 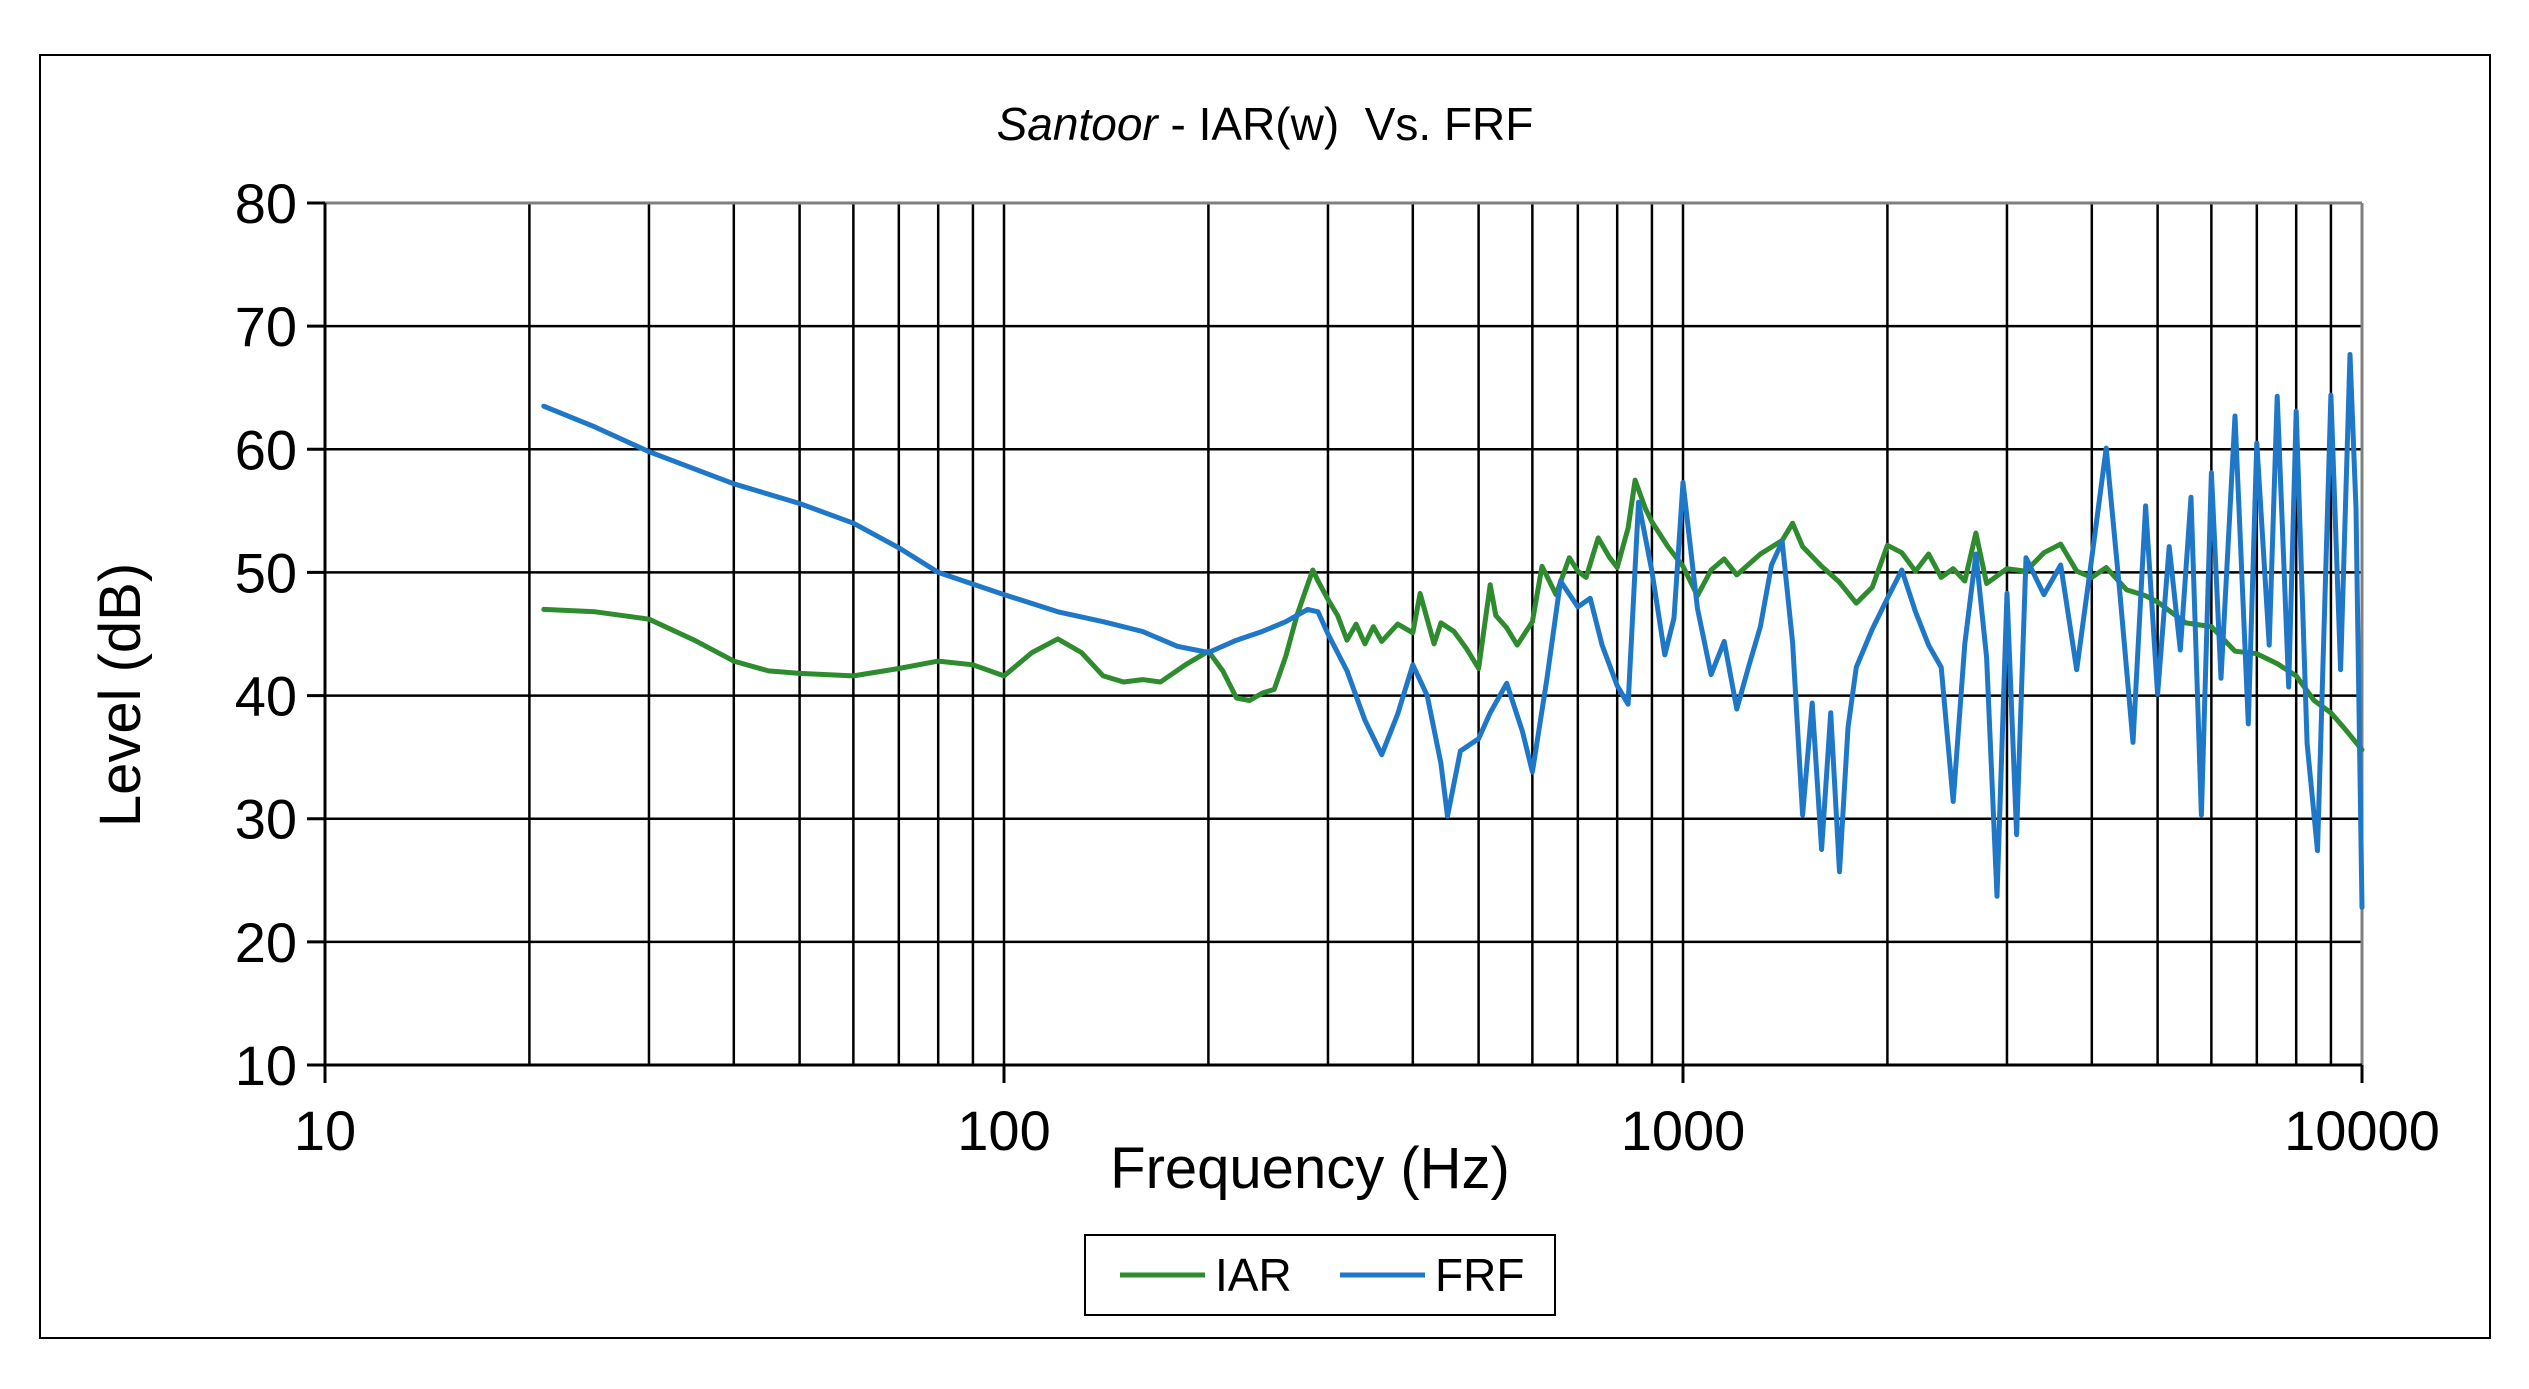 I want to click on legend: IAR FRF, so click(x=1320, y=1275).